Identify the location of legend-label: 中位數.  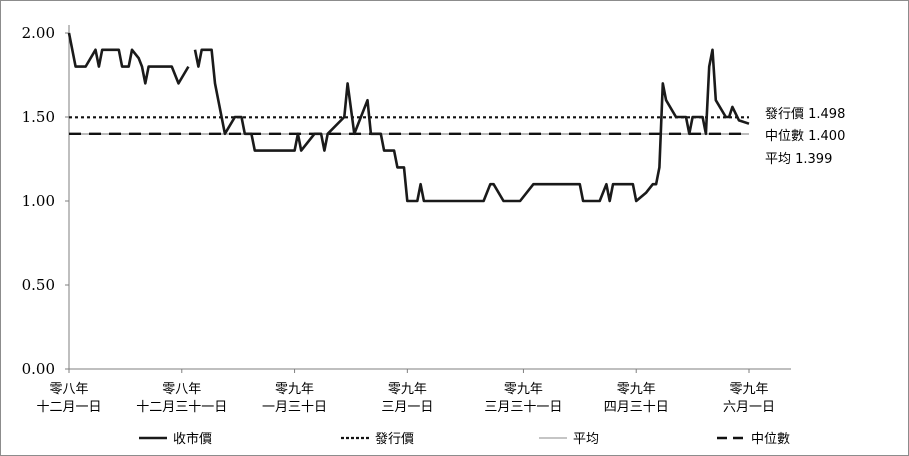
(770, 439).